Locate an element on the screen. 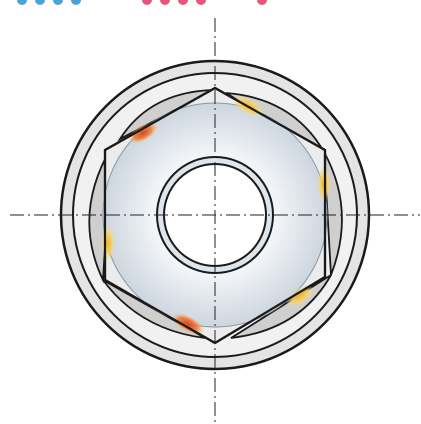 This screenshot has width=421, height=424. top-decorative-dots is located at coordinates (142, 2).